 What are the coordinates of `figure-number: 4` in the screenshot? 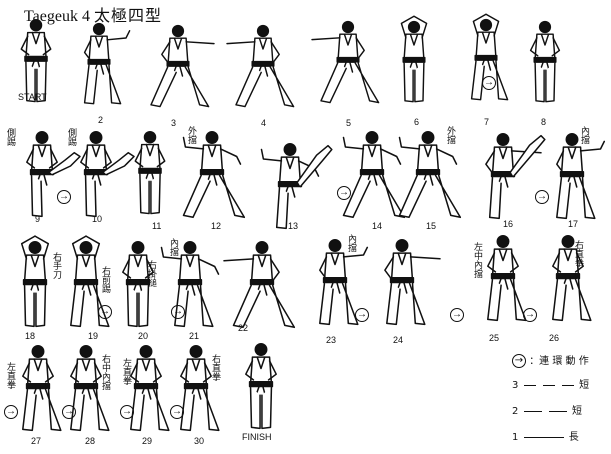 It's located at (264, 123).